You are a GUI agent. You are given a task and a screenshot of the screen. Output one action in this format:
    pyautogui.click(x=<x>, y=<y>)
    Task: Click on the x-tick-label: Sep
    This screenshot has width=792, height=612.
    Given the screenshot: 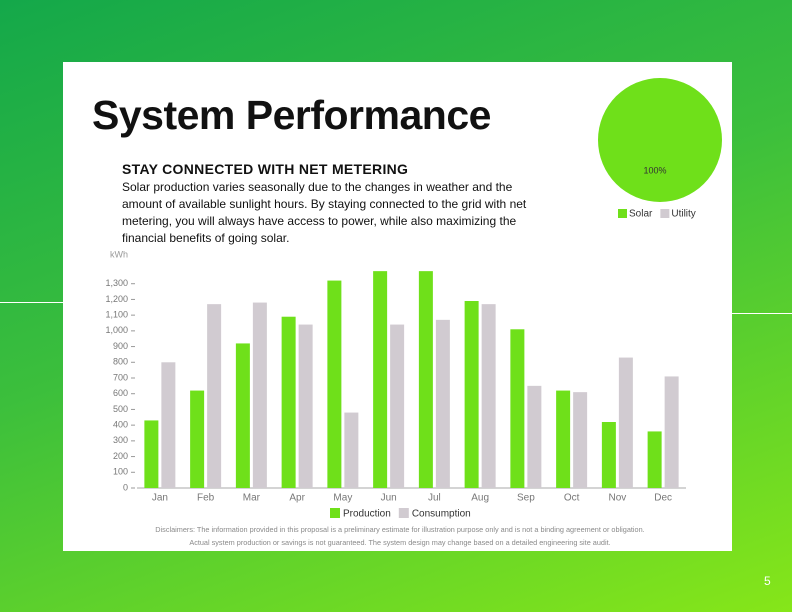 What is the action you would take?
    pyautogui.click(x=526, y=498)
    